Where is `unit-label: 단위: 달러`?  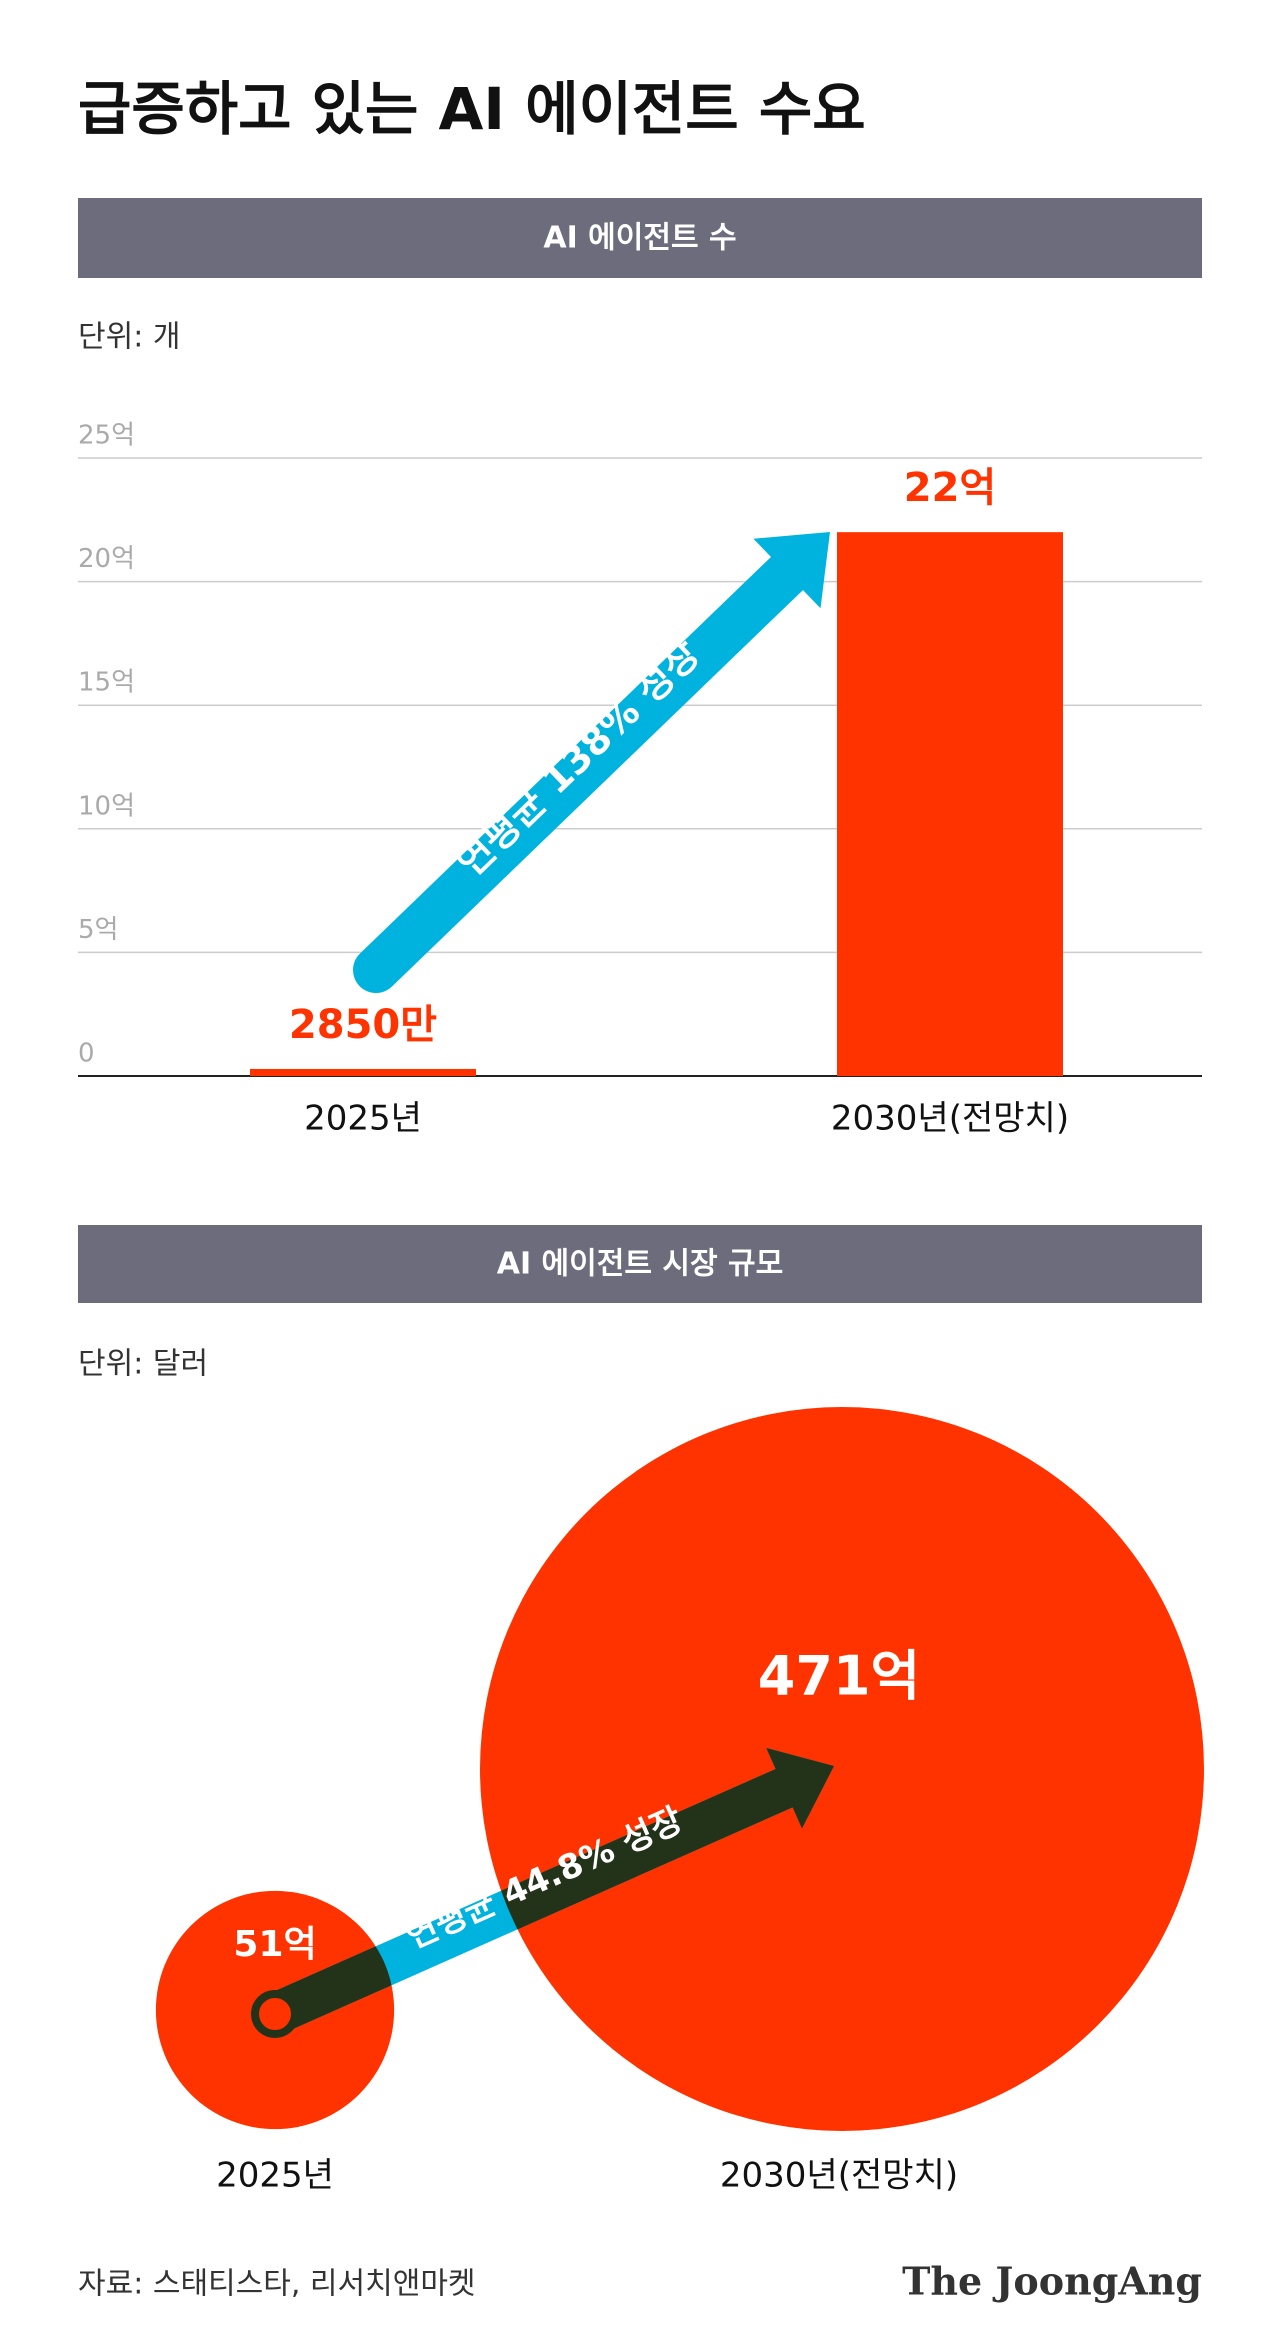 unit-label: 단위: 달러 is located at coordinates (143, 1364).